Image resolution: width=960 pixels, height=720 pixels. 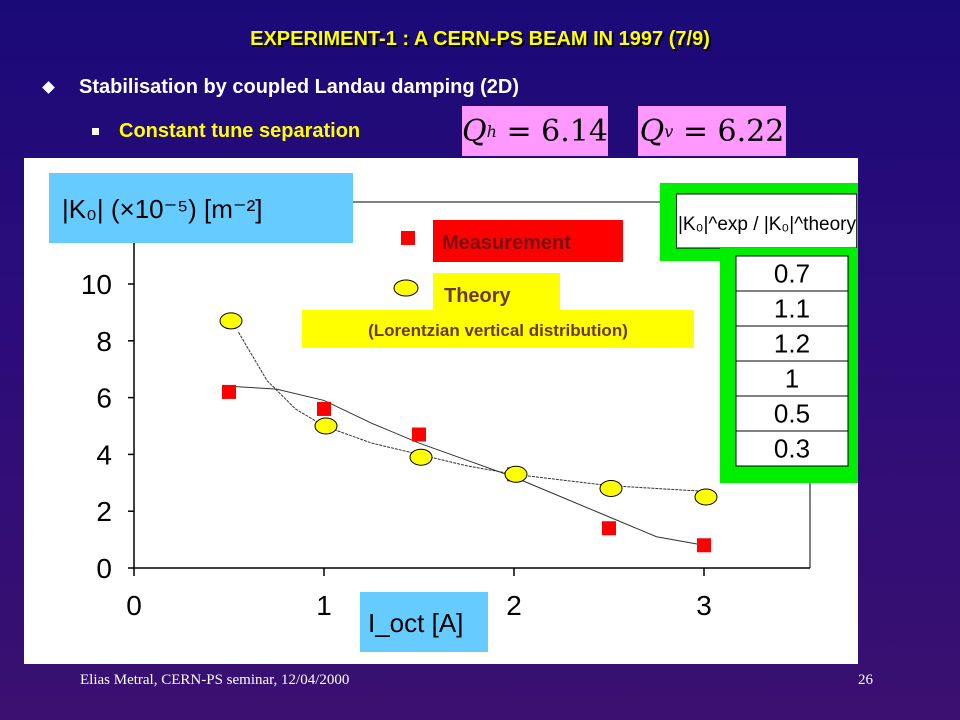 What do you see at coordinates (134, 605) in the screenshot?
I see `x-tick-label: 0` at bounding box center [134, 605].